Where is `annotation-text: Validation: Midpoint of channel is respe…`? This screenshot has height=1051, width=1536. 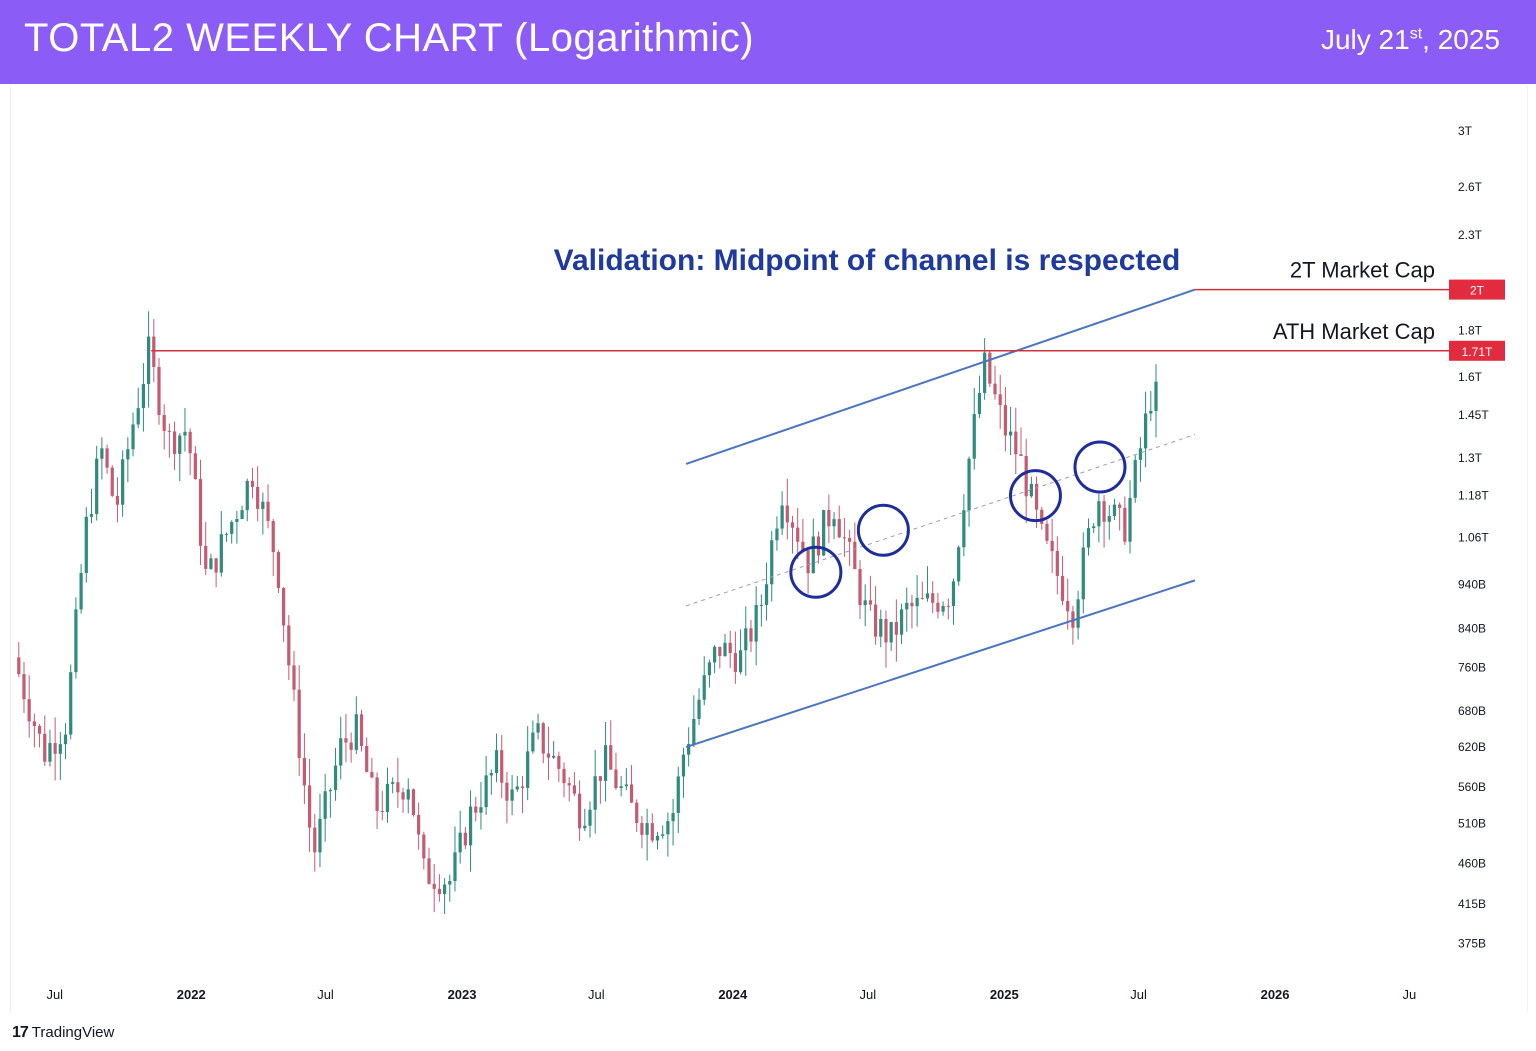
annotation-text: Validation: Midpoint of channel is respe… is located at coordinates (867, 260).